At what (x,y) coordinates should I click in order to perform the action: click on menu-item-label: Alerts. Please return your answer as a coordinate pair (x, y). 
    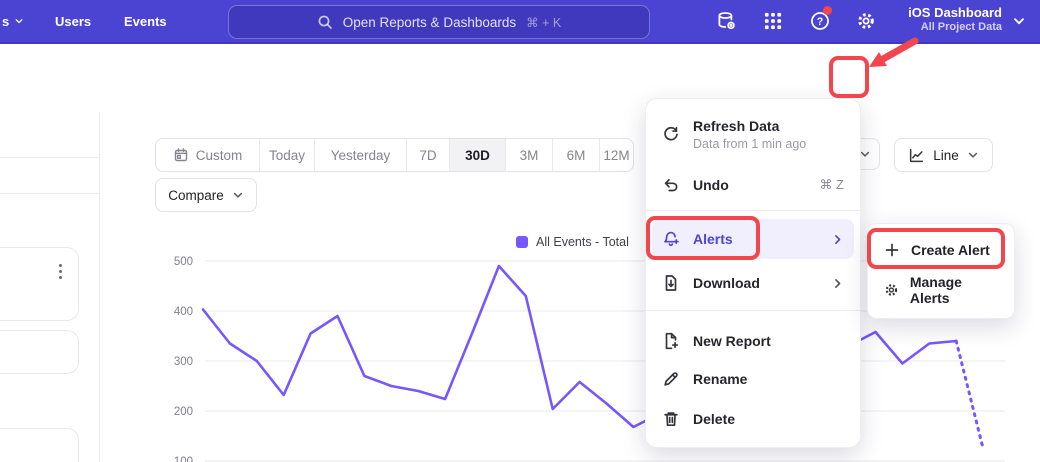
    Looking at the image, I should click on (713, 239).